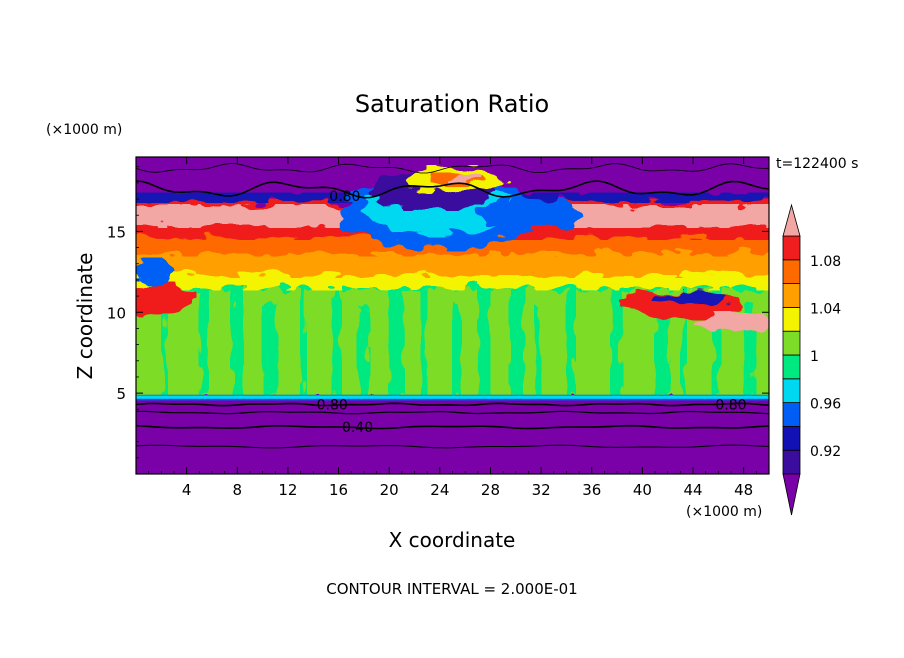  Describe the element at coordinates (84, 130) in the screenshot. I see `y-unit-label: (×1000 m)` at that location.